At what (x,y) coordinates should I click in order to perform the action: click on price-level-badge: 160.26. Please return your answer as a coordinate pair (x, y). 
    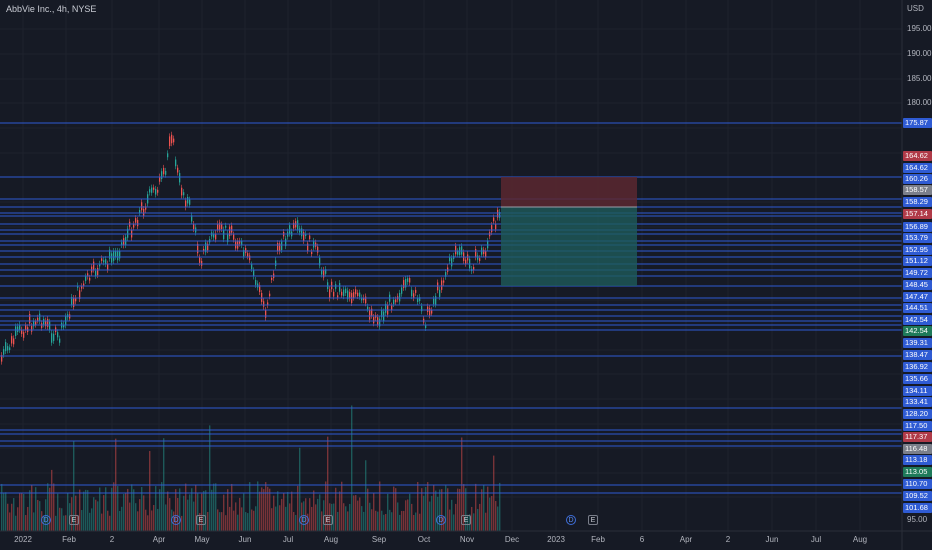
    Looking at the image, I should click on (917, 179).